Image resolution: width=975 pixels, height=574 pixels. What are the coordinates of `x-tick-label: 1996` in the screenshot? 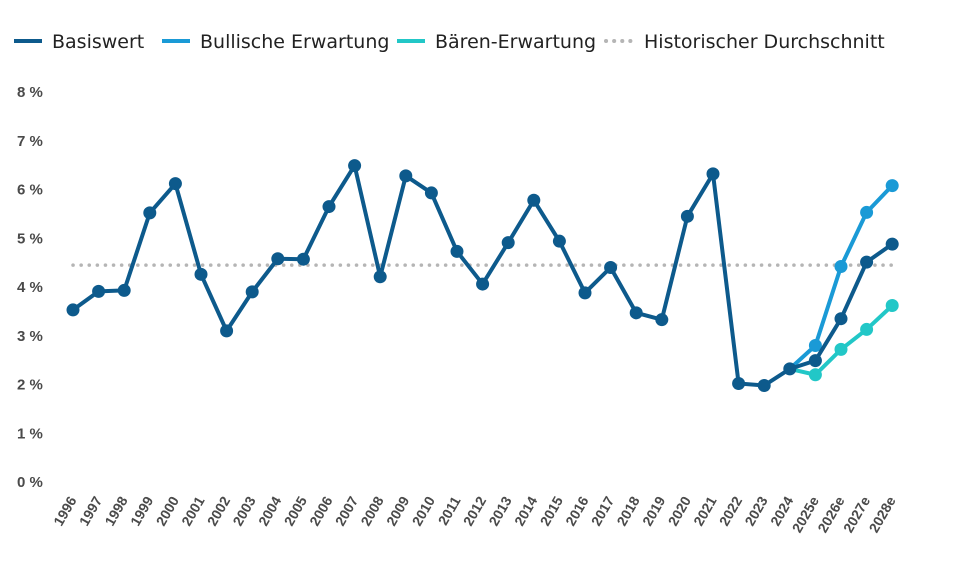 It's located at (65, 510).